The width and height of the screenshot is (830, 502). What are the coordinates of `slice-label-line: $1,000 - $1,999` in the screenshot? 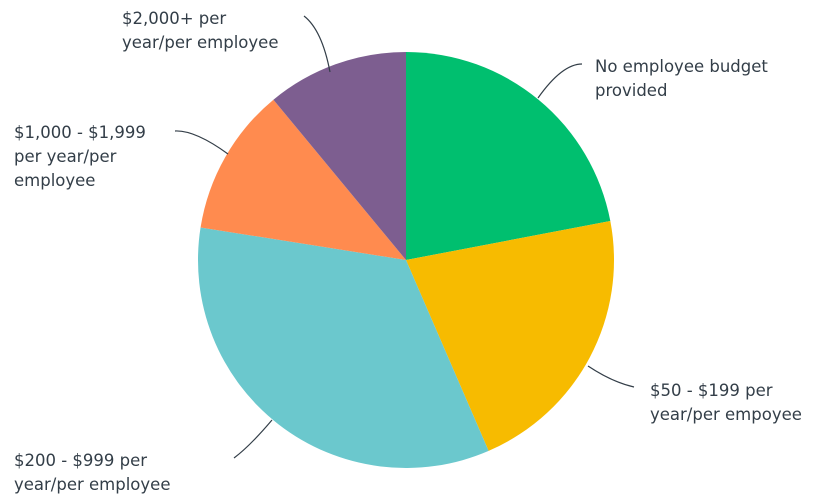 It's located at (80, 132).